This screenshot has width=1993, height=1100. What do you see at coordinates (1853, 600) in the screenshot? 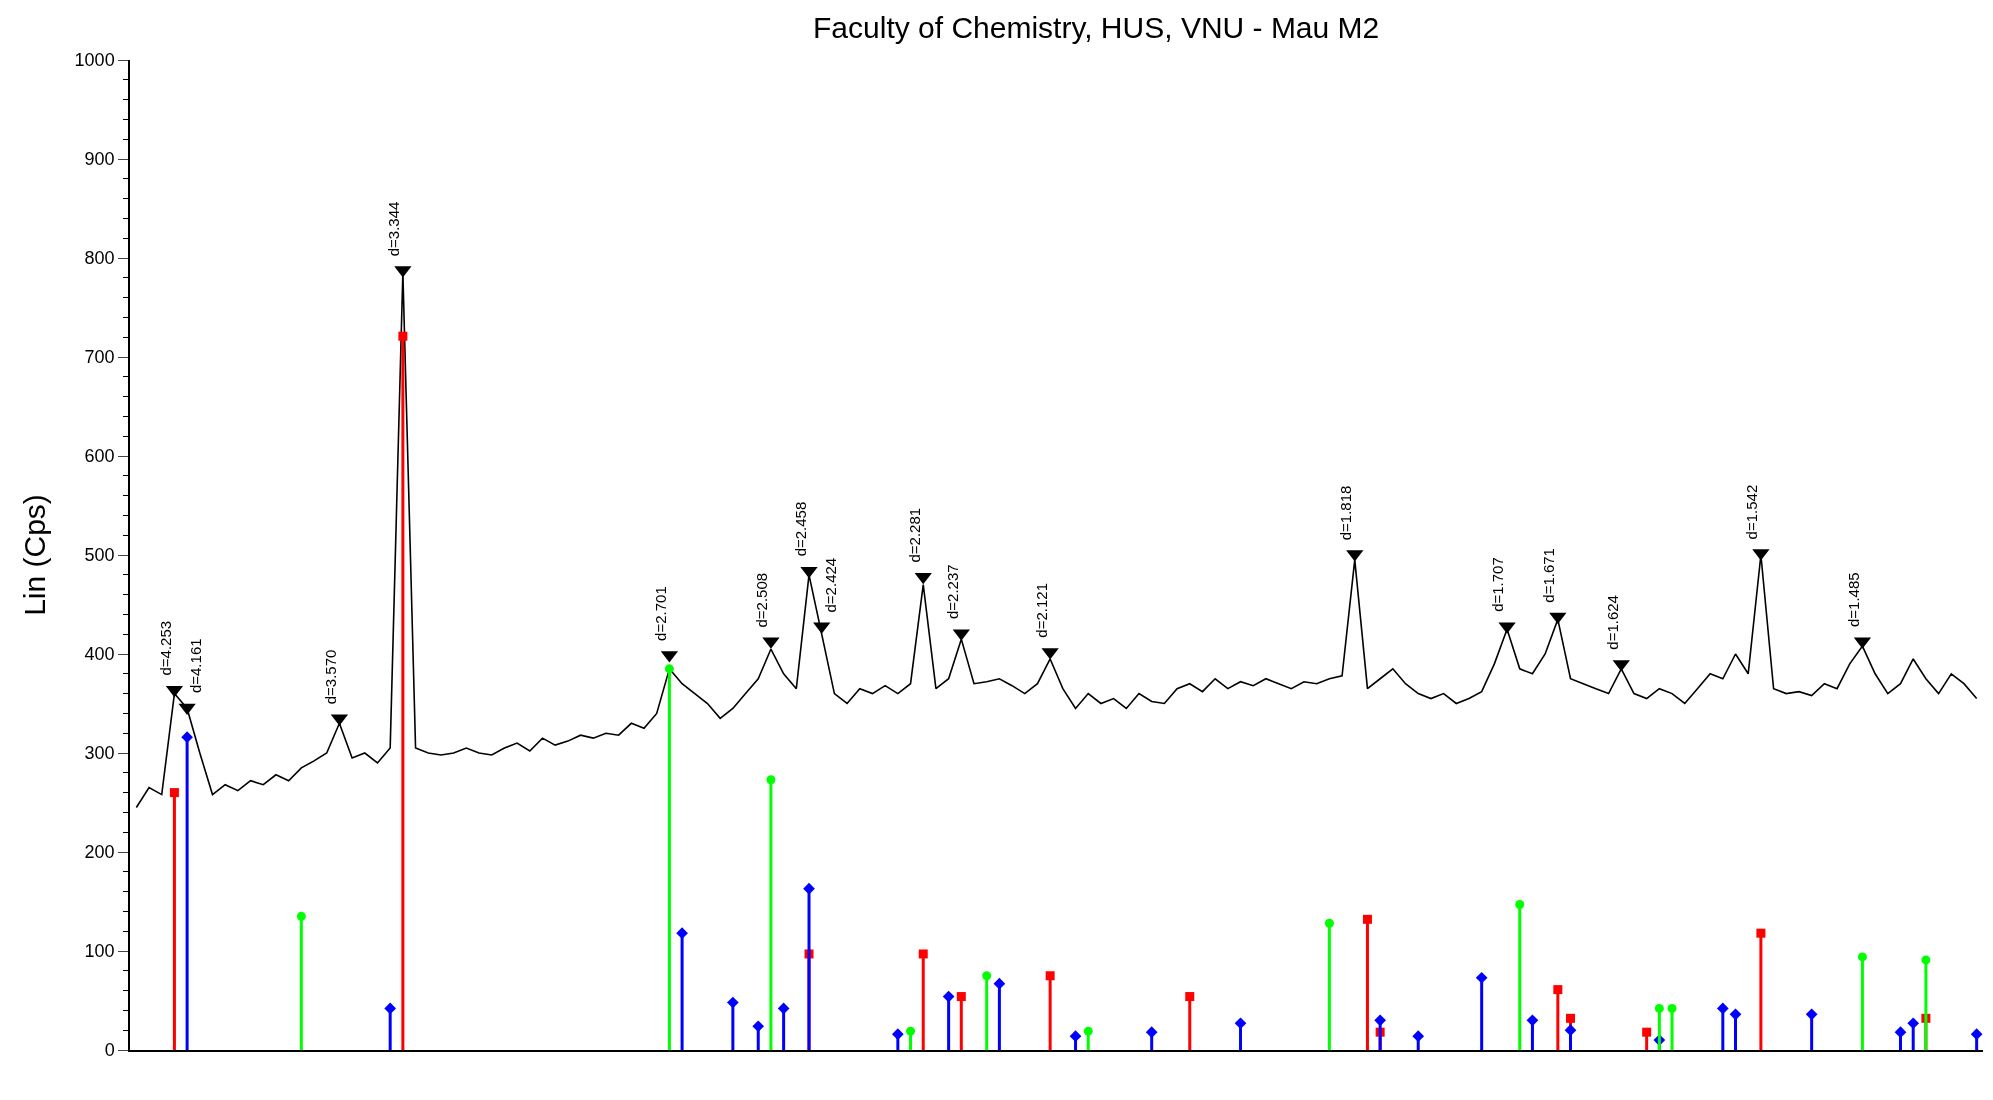
I see `annotation: d=1.485` at bounding box center [1853, 600].